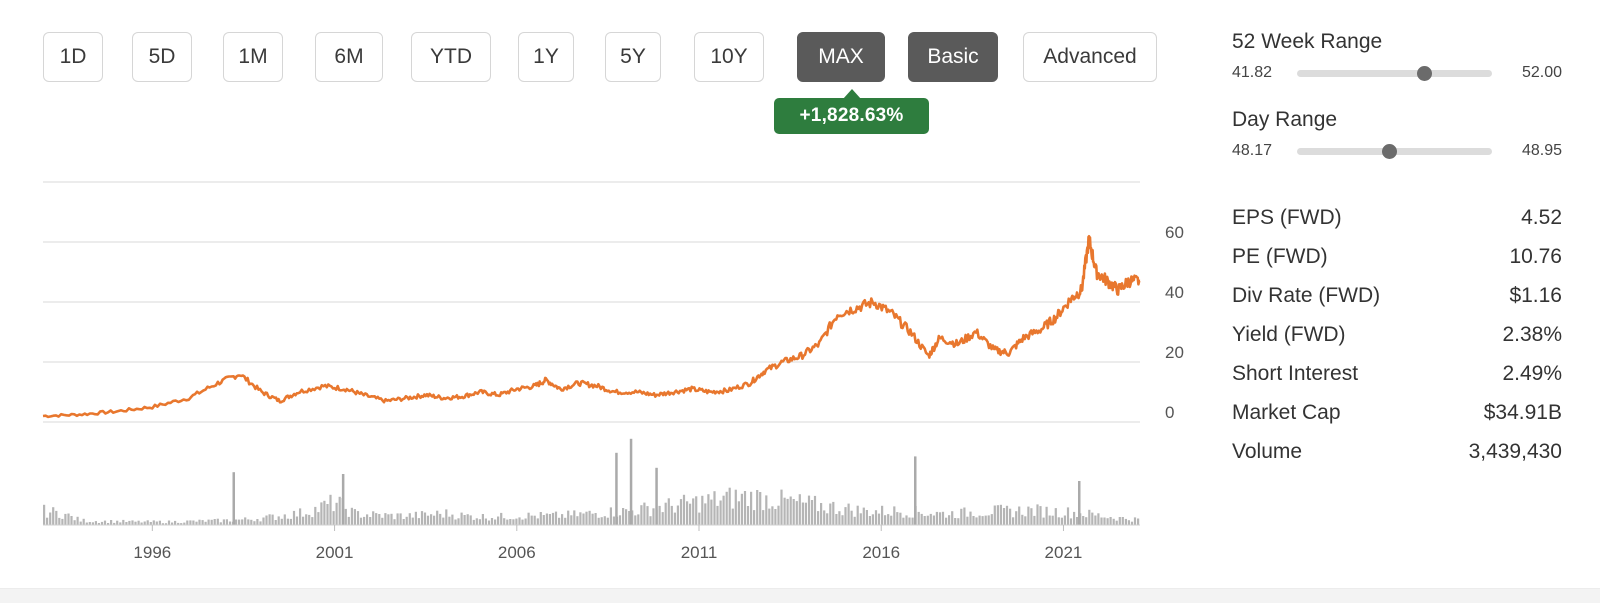 The width and height of the screenshot is (1600, 603). What do you see at coordinates (253, 57) in the screenshot?
I see `range-button-1m: 1M` at bounding box center [253, 57].